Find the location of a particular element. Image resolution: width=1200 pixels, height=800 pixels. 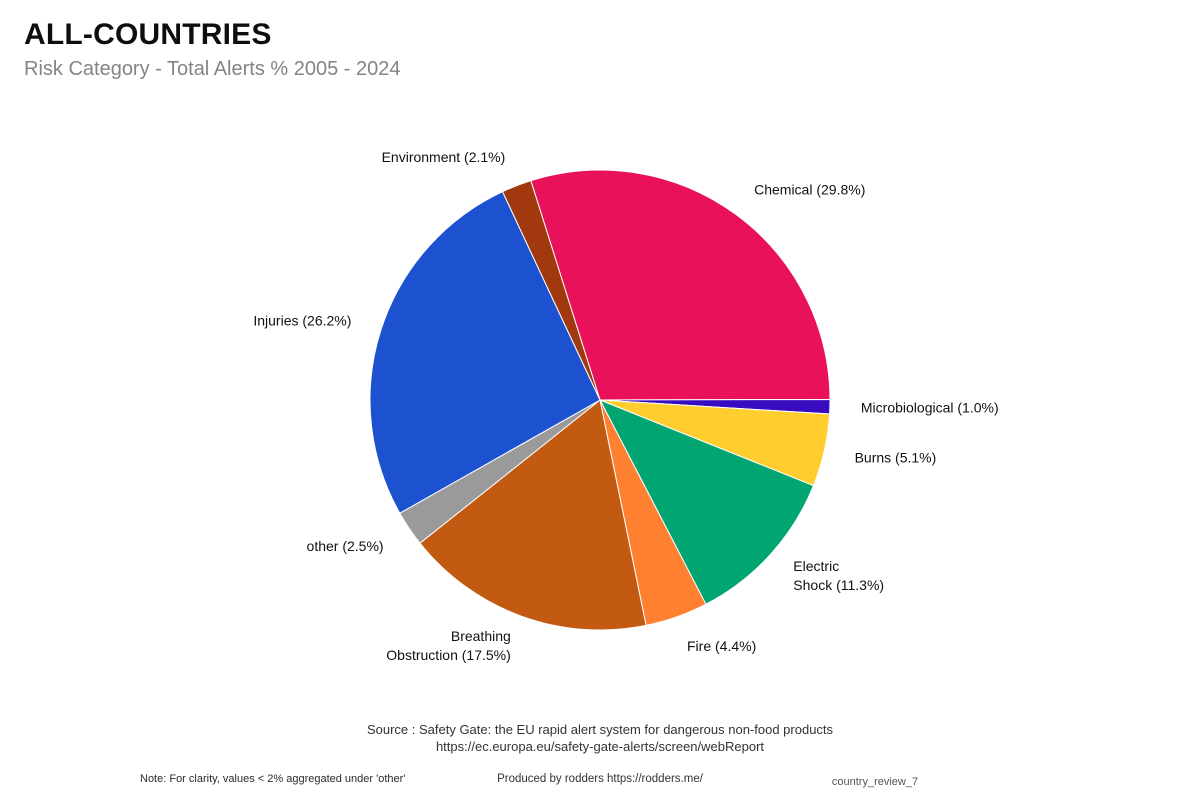

slice-label-fire: Fire (4.4%) is located at coordinates (721, 646).